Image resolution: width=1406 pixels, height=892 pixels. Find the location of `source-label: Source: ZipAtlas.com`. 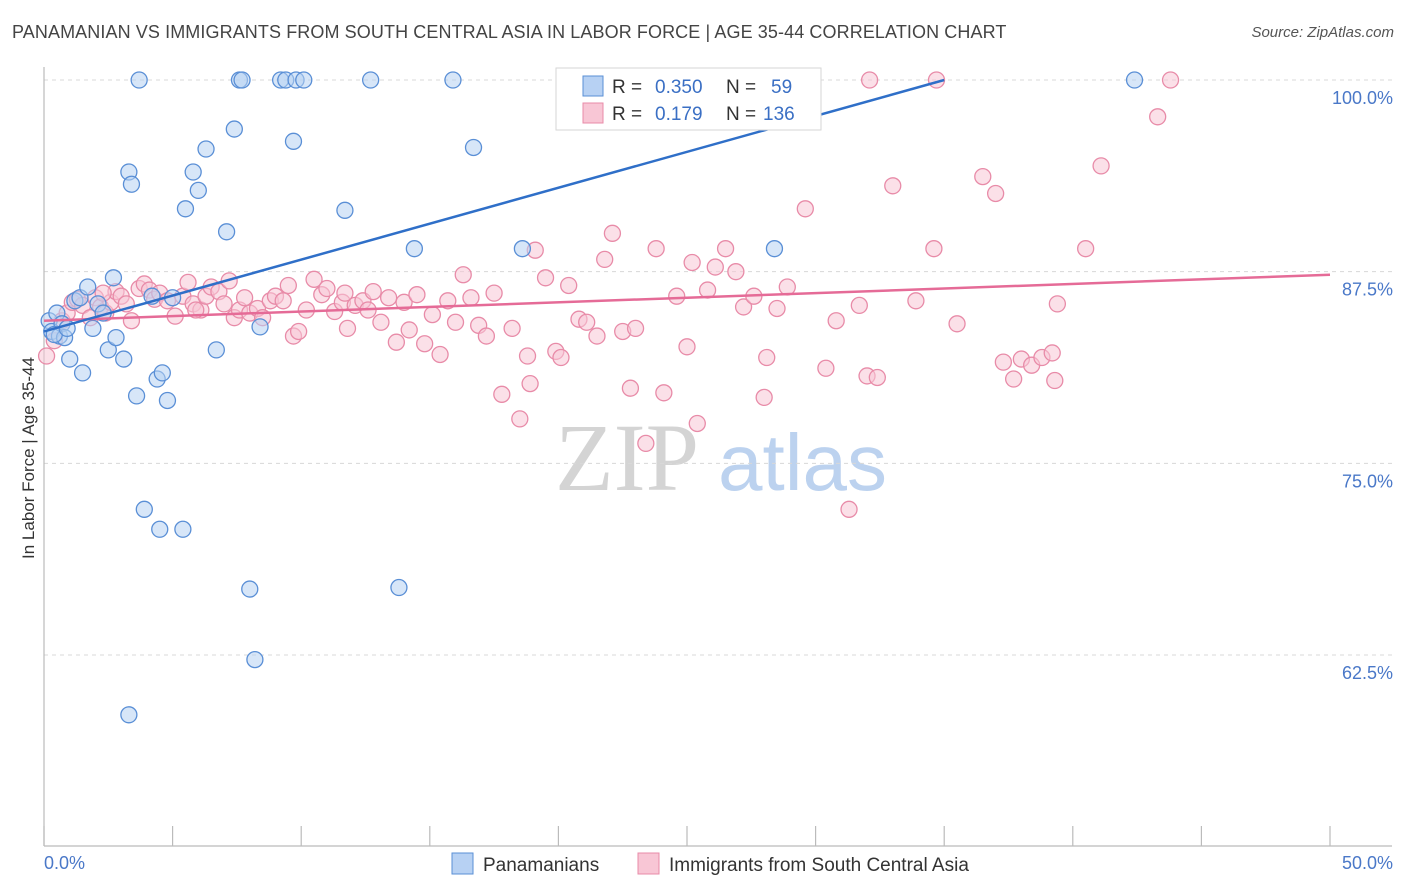

source-label: Source: ZipAtlas.com is located at coordinates (1322, 32).